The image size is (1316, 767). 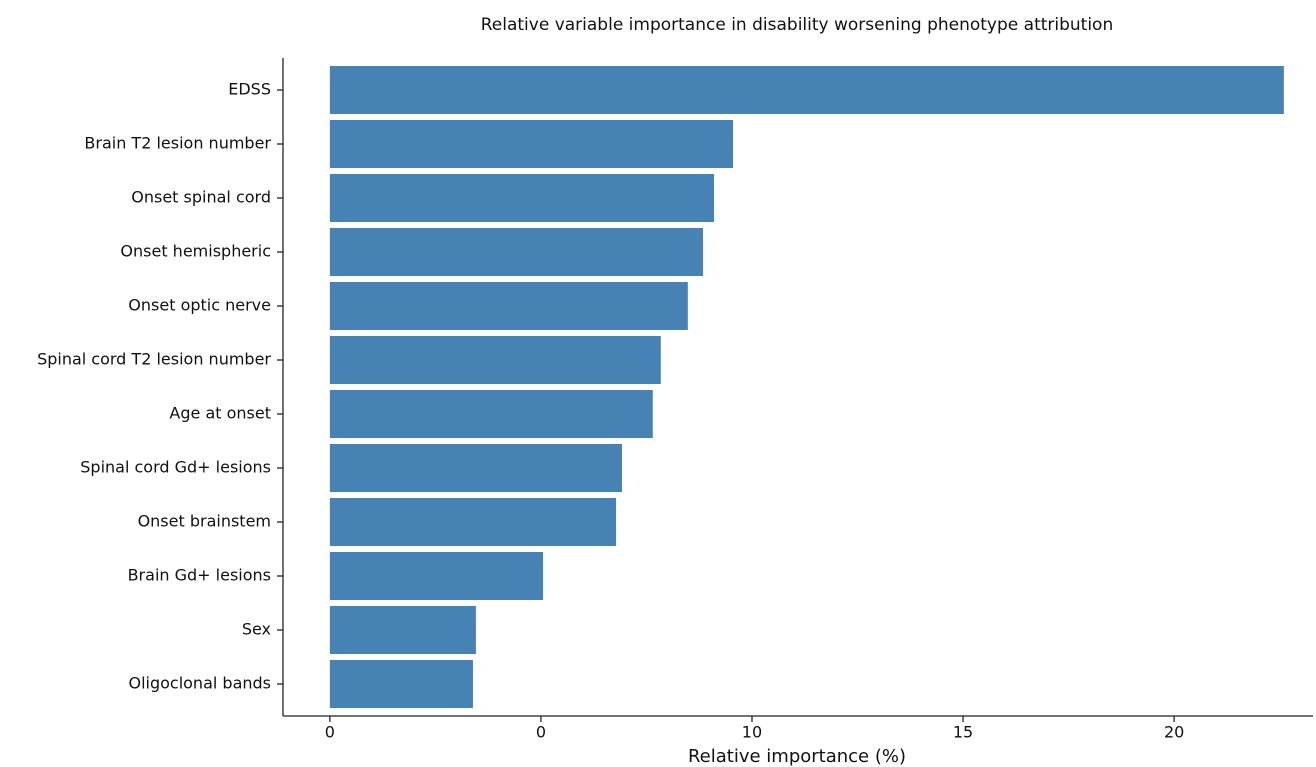 I want to click on y-tick-label: Onset brainstem, so click(x=204, y=521).